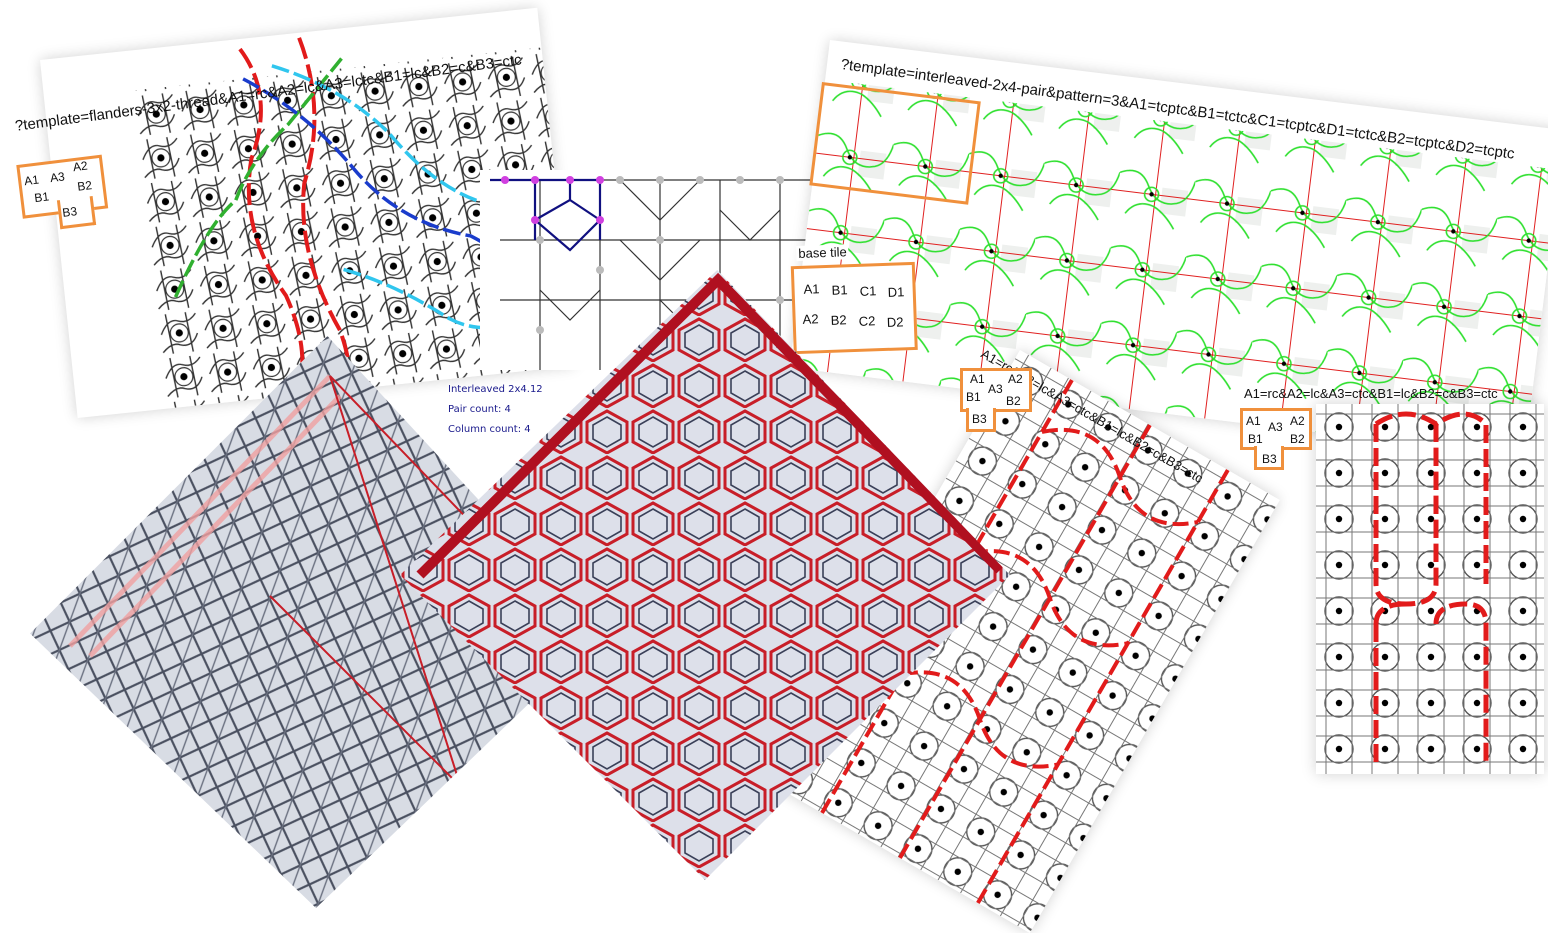 The width and height of the screenshot is (1548, 933). Describe the element at coordinates (495, 389) in the screenshot. I see `diagram-title: Interleaved 2x4.12` at that location.